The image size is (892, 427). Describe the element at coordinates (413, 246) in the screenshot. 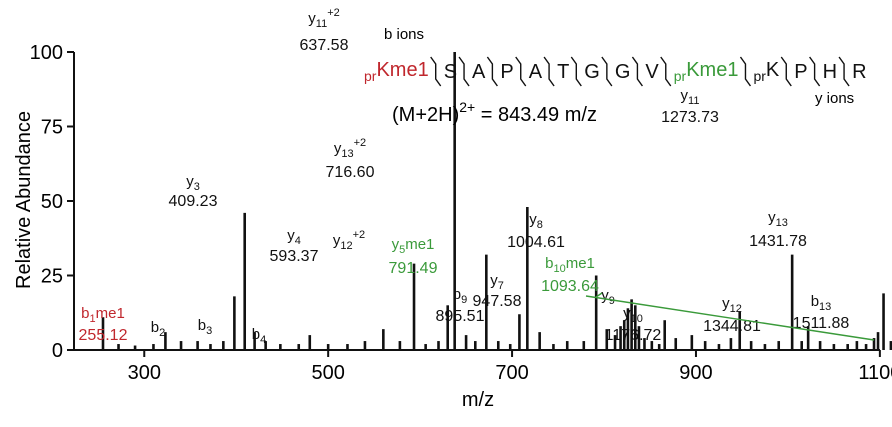

I see `ion-label: y5me1` at that location.